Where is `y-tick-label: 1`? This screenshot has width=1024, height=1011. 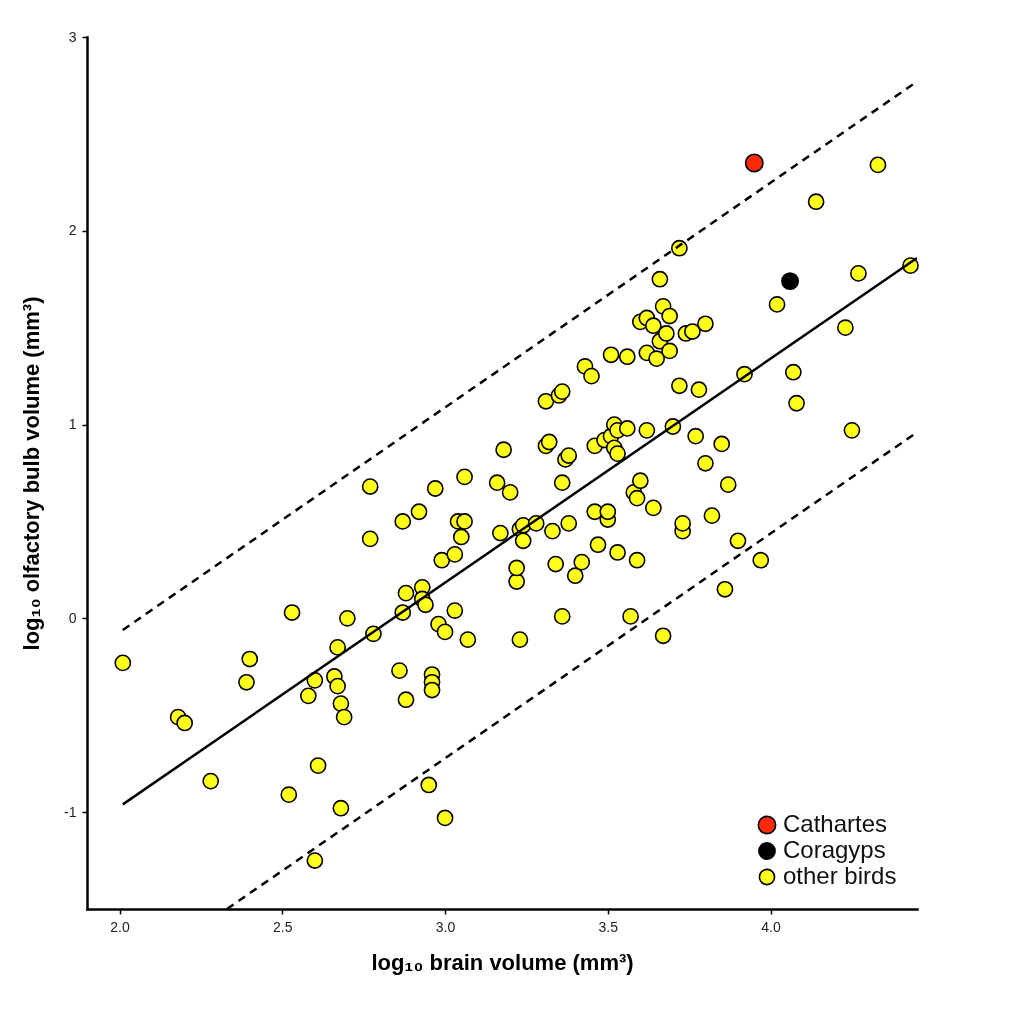 y-tick-label: 1 is located at coordinates (72, 424).